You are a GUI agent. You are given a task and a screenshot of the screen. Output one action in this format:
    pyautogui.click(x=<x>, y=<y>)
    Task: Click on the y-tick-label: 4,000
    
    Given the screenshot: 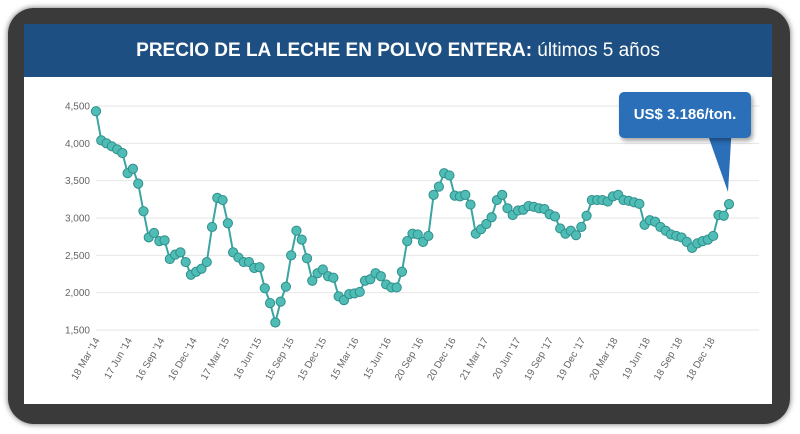 What is the action you would take?
    pyautogui.click(x=77, y=144)
    